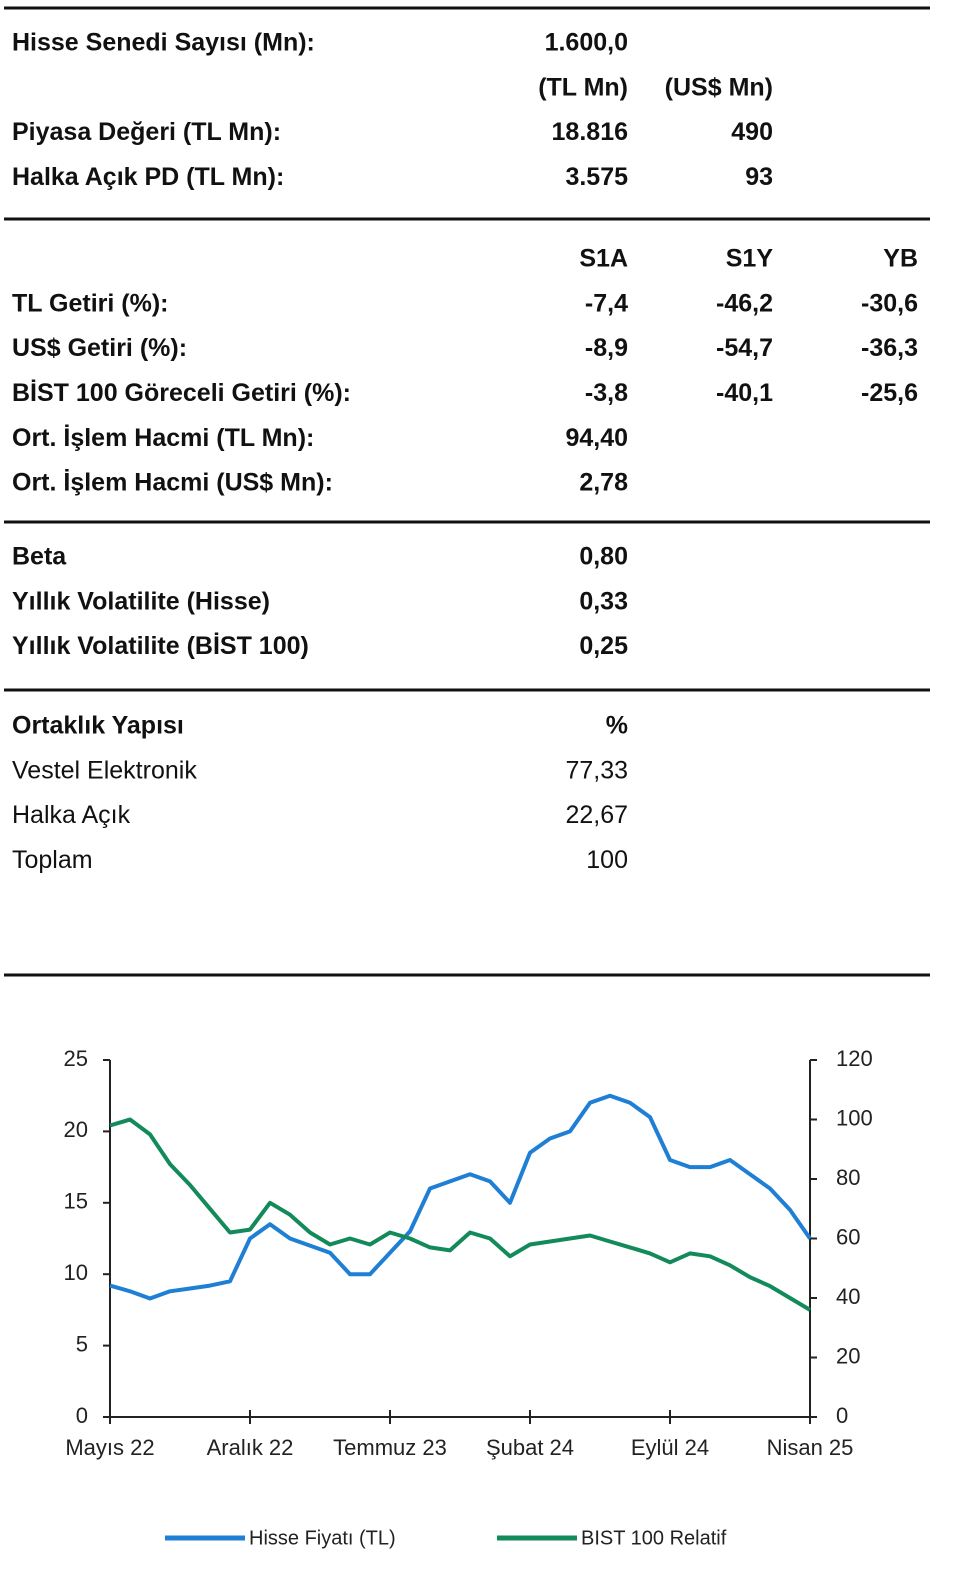 The image size is (960, 1594). I want to click on cell: -30,6, so click(889, 303).